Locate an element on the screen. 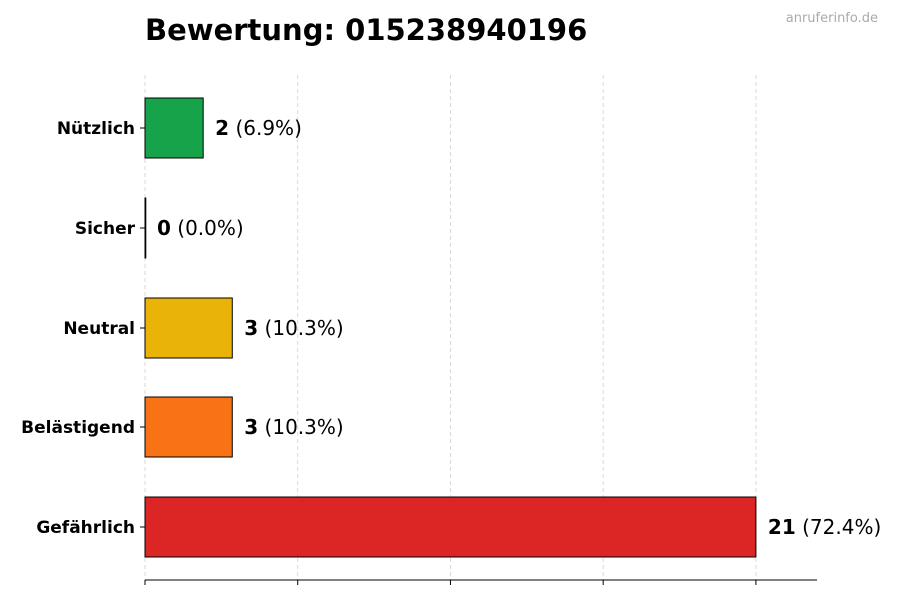  y-tick-label: Sicher is located at coordinates (105, 229).